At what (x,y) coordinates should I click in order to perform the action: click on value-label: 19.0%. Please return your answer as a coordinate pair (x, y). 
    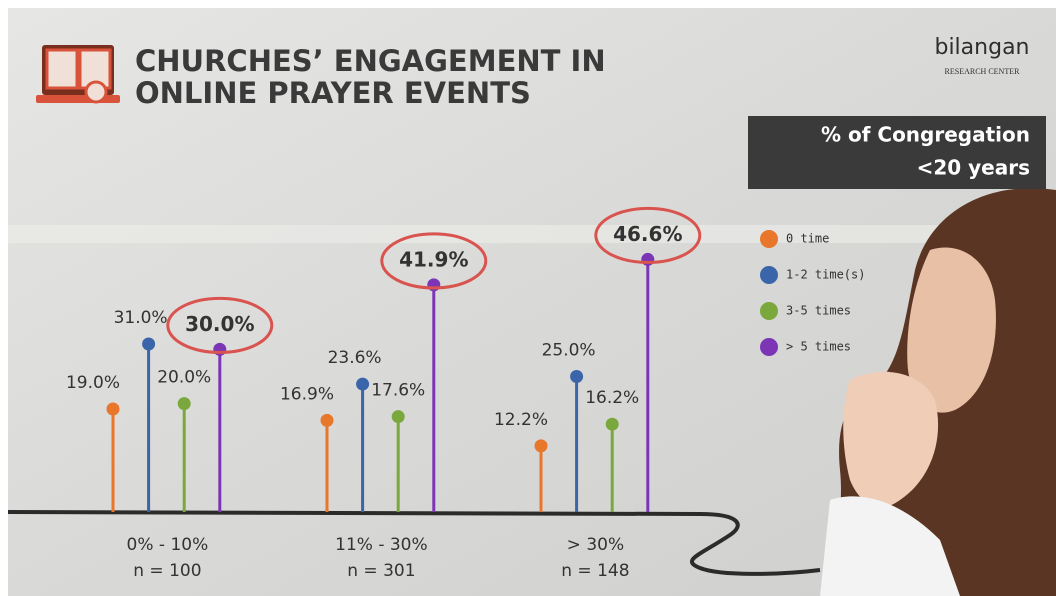
    Looking at the image, I should click on (93, 383).